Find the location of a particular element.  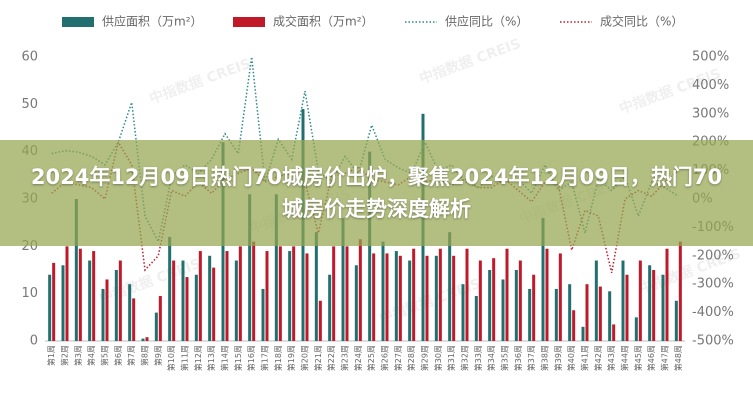

x-tick-label: 第31周 is located at coordinates (451, 358).